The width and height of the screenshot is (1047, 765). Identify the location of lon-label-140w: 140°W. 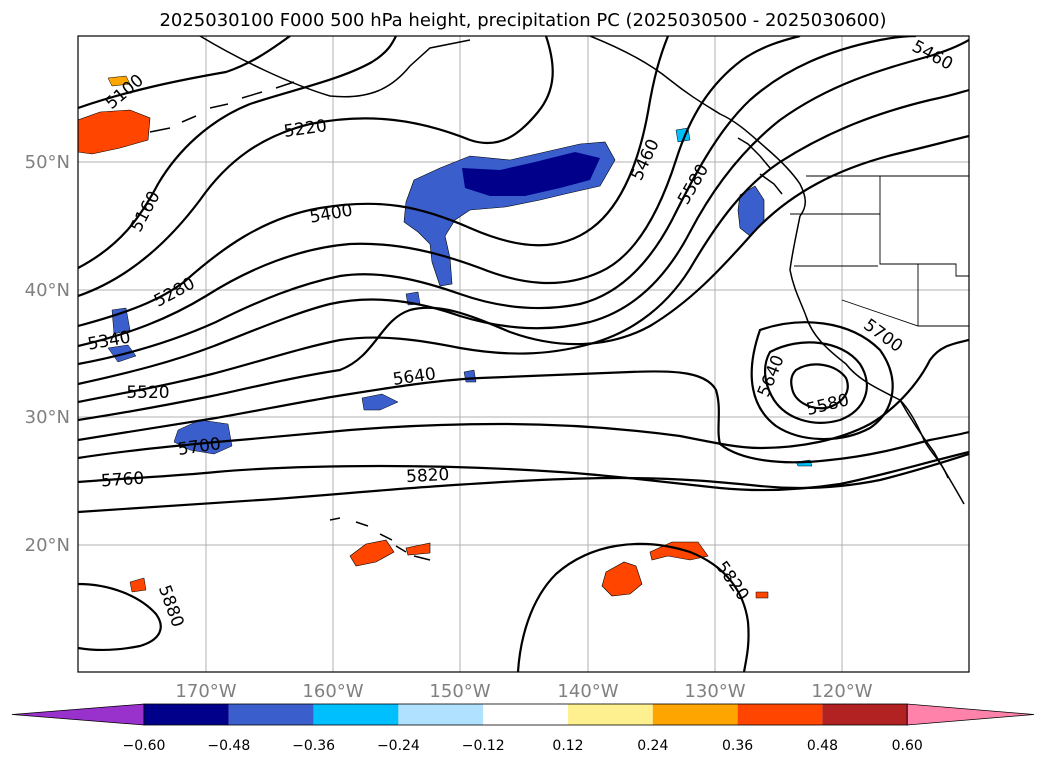
(587, 691).